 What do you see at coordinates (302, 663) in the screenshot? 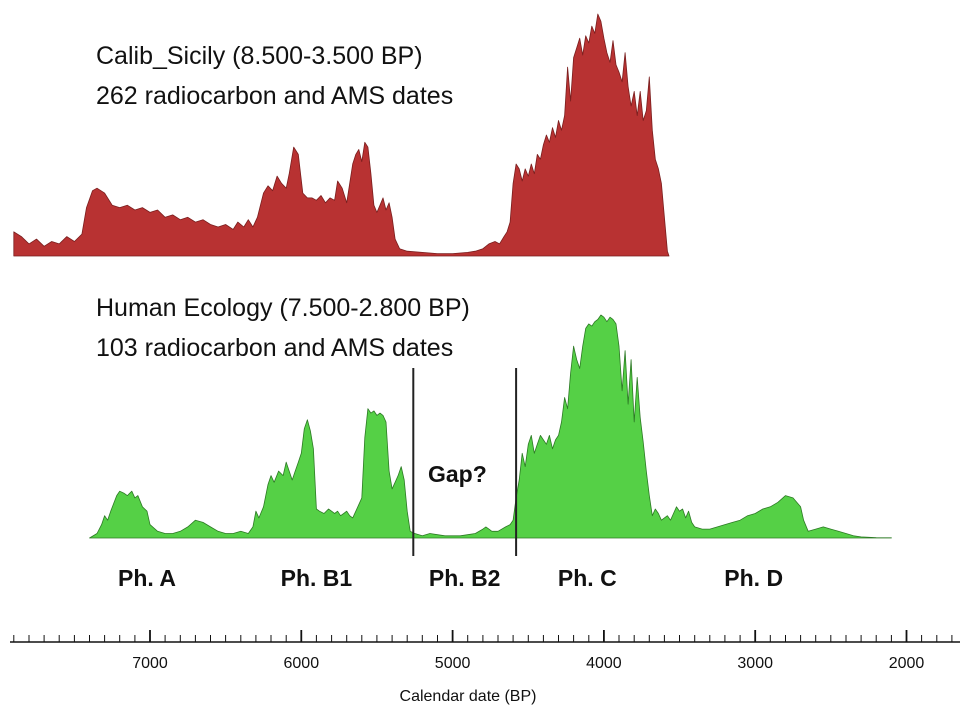
I see `tick-label-6000: 6000` at bounding box center [302, 663].